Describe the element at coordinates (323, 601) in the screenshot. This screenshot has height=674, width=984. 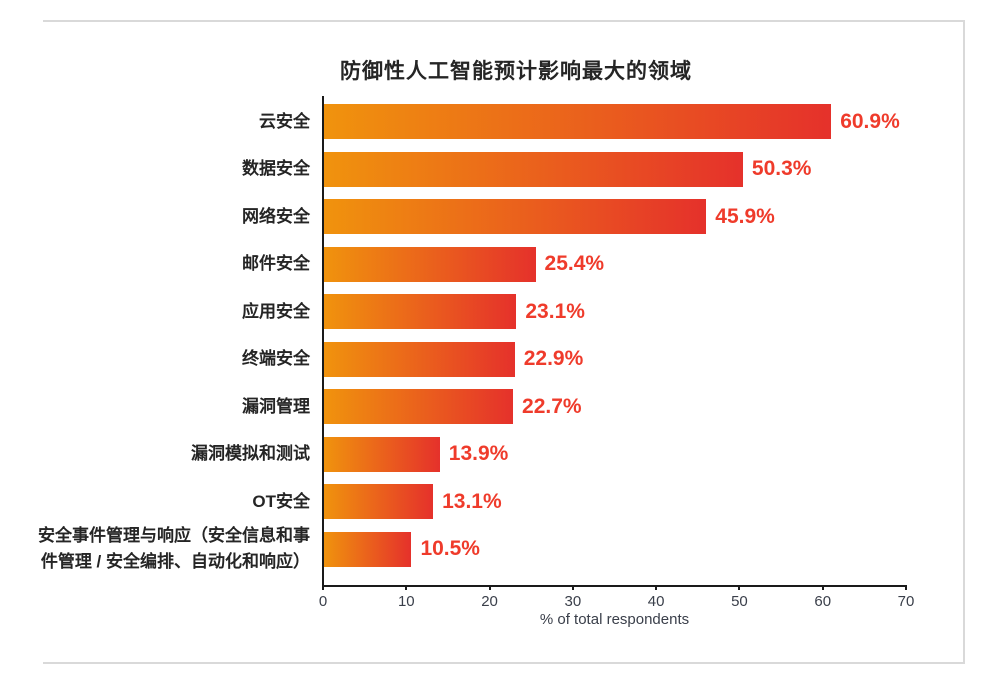
I see `x-tick-label: 0` at that location.